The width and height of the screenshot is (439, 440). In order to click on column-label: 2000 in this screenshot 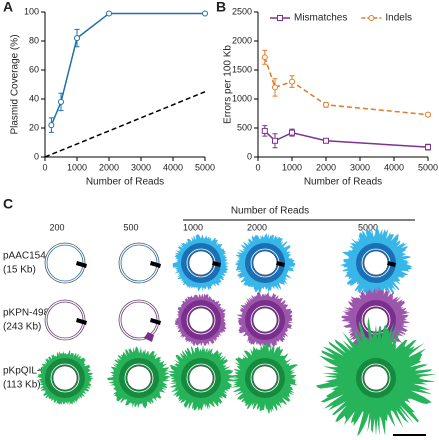, I will do `click(257, 227)`.